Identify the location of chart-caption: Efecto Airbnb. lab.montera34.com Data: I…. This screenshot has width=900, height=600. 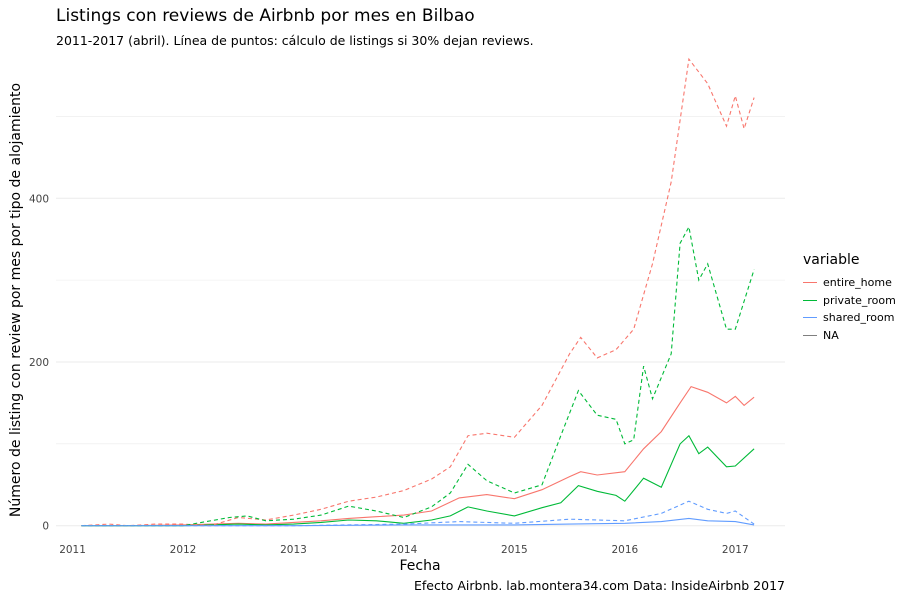
(599, 585).